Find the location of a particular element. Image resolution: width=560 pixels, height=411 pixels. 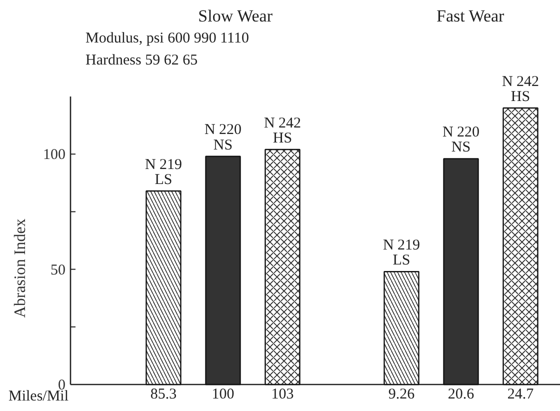

text: Slow Wear is located at coordinates (235, 16).